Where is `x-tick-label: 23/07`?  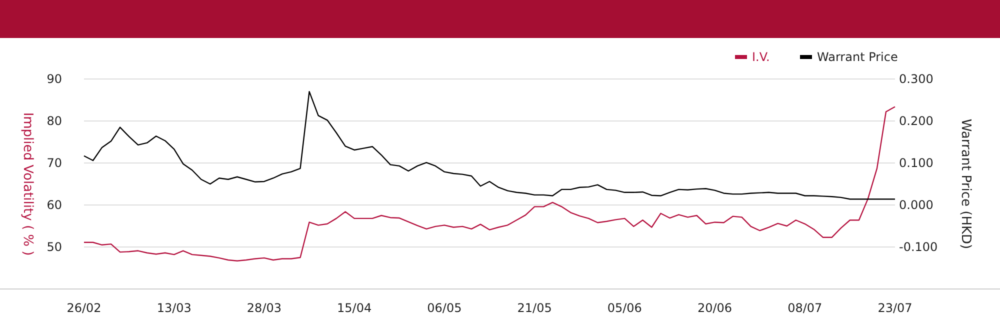 x-tick-label: 23/07 is located at coordinates (895, 308).